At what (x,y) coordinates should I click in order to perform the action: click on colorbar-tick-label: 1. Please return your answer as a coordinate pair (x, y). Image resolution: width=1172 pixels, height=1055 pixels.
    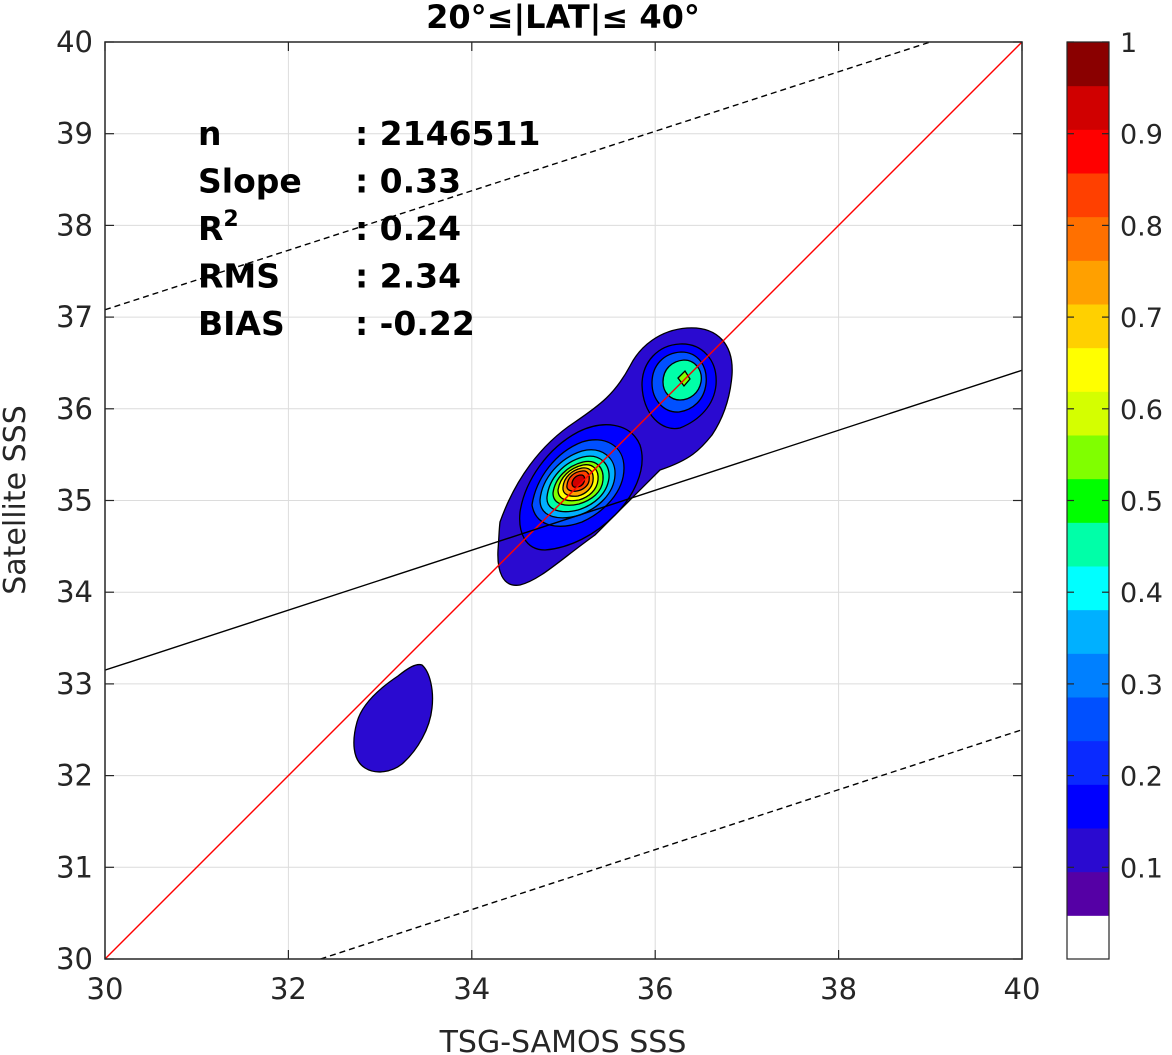
    Looking at the image, I should click on (1128, 43).